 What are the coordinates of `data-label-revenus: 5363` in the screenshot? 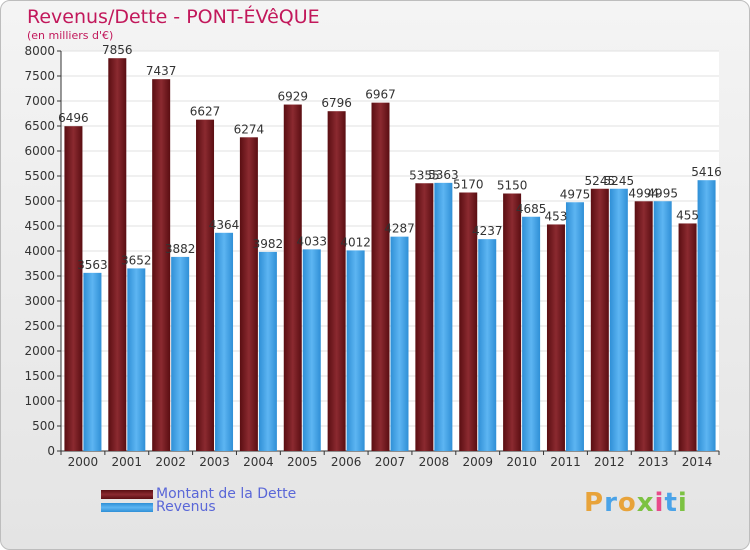 It's located at (443, 175).